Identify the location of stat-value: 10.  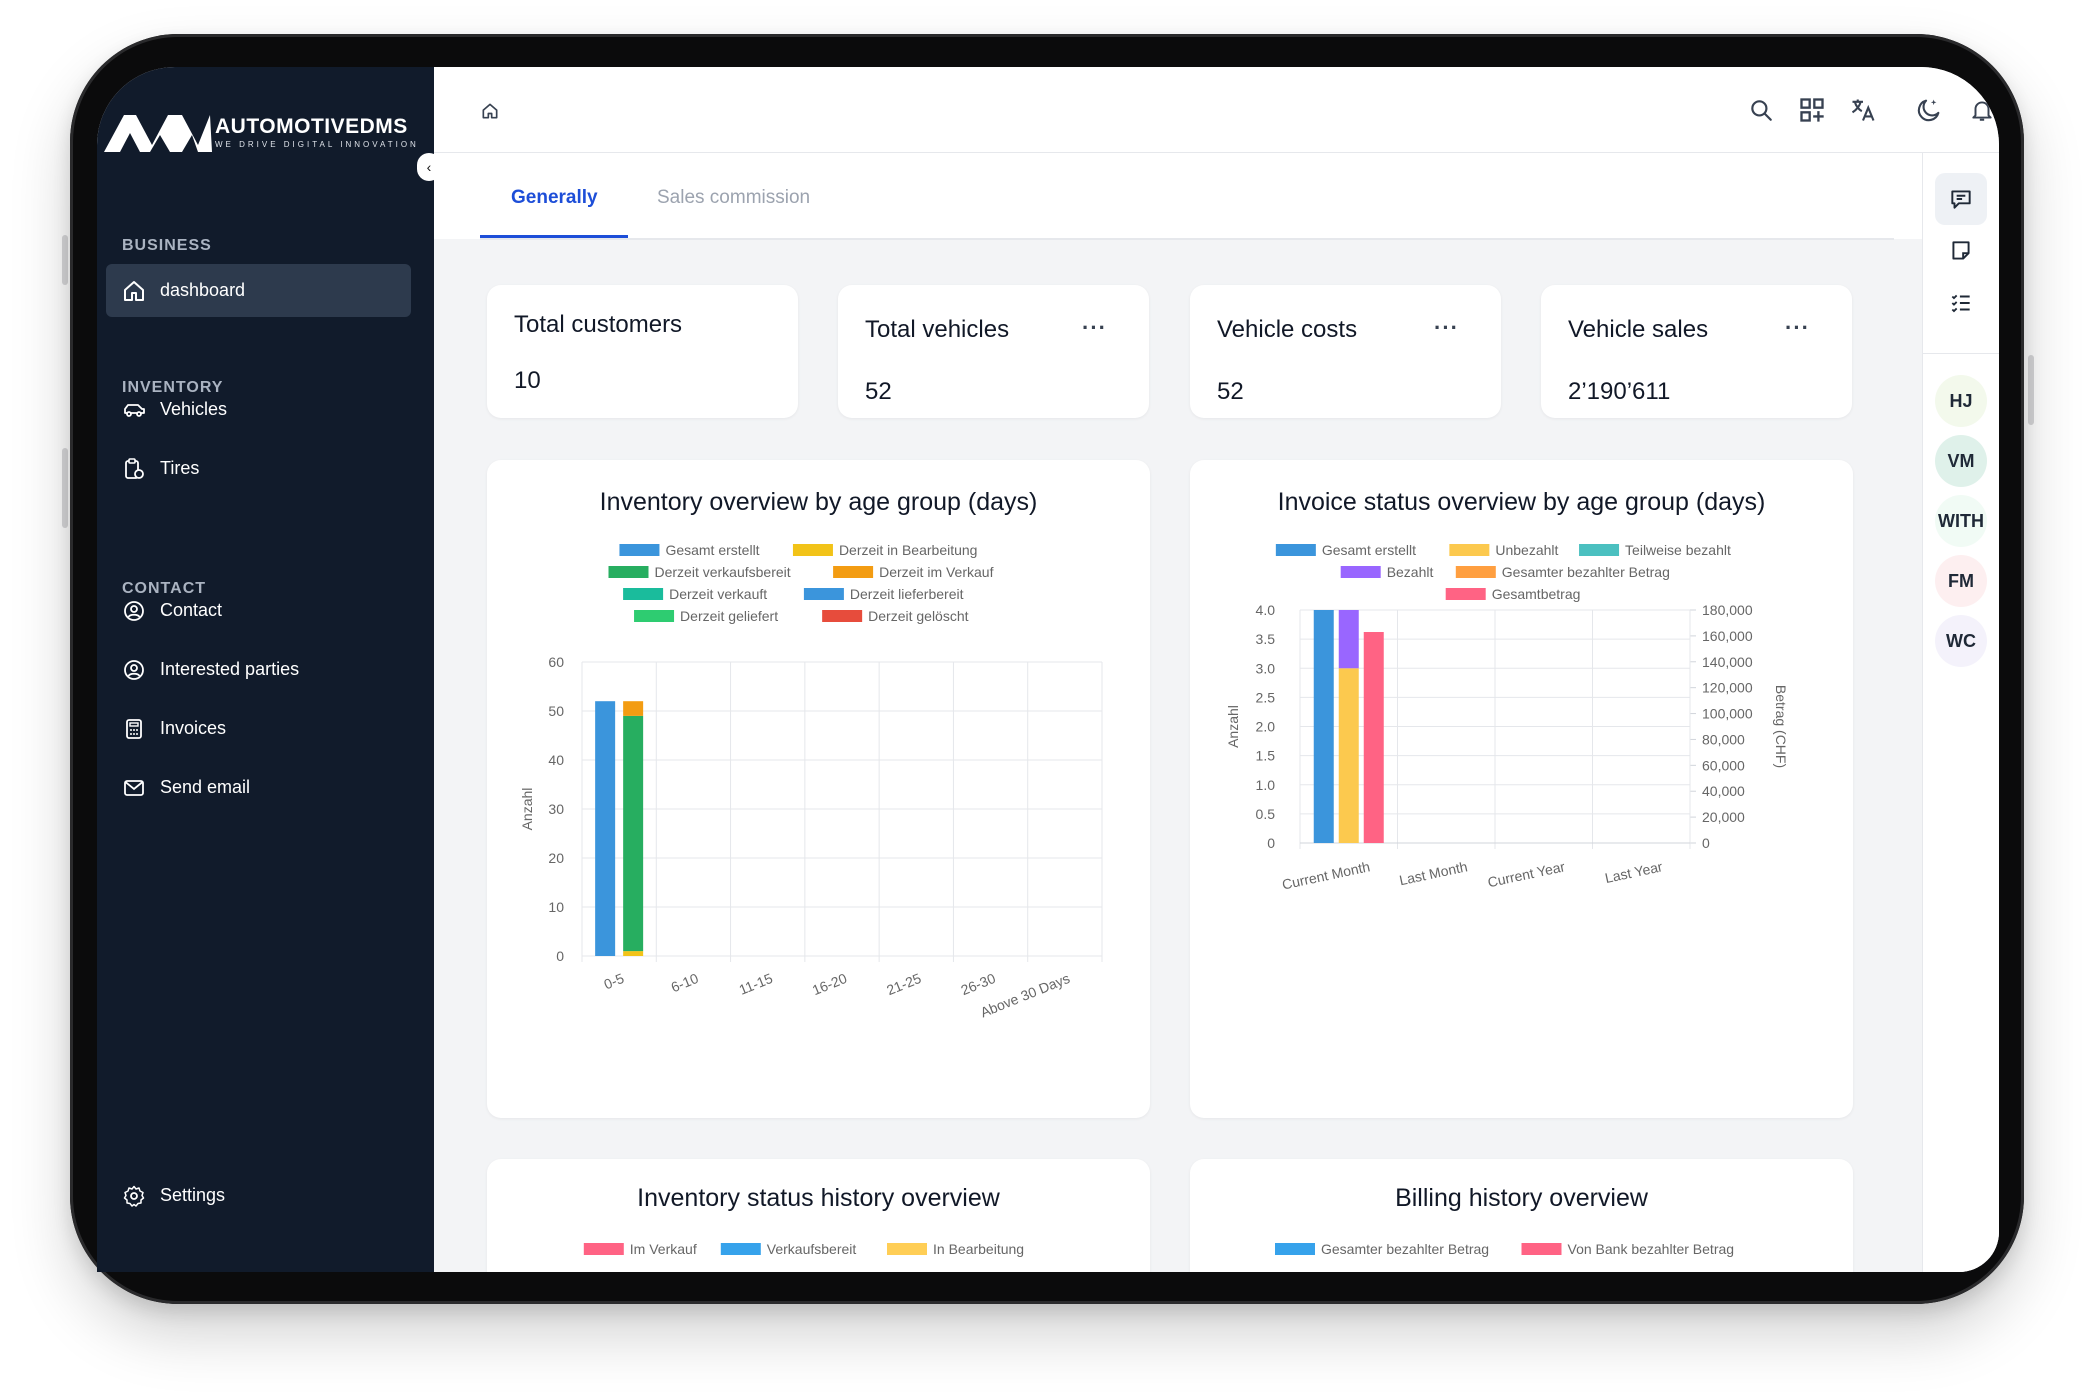
(527, 380).